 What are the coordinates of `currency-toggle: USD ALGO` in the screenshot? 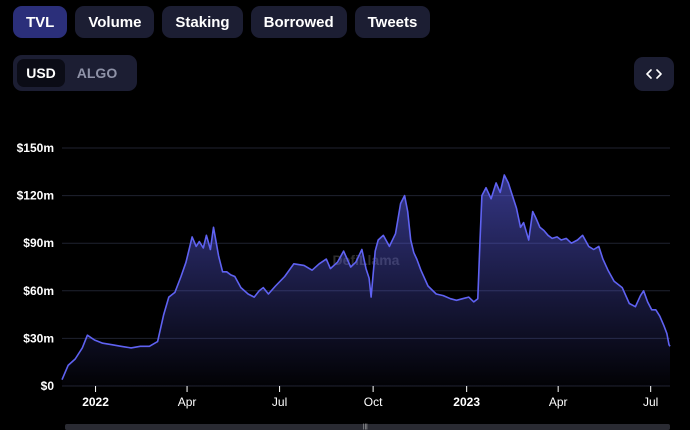 It's located at (75, 73).